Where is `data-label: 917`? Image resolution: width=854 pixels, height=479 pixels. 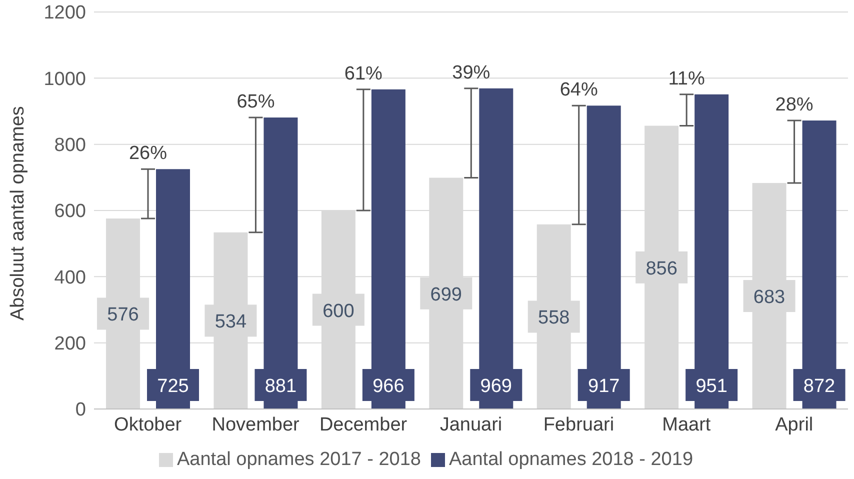 data-label: 917 is located at coordinates (604, 386).